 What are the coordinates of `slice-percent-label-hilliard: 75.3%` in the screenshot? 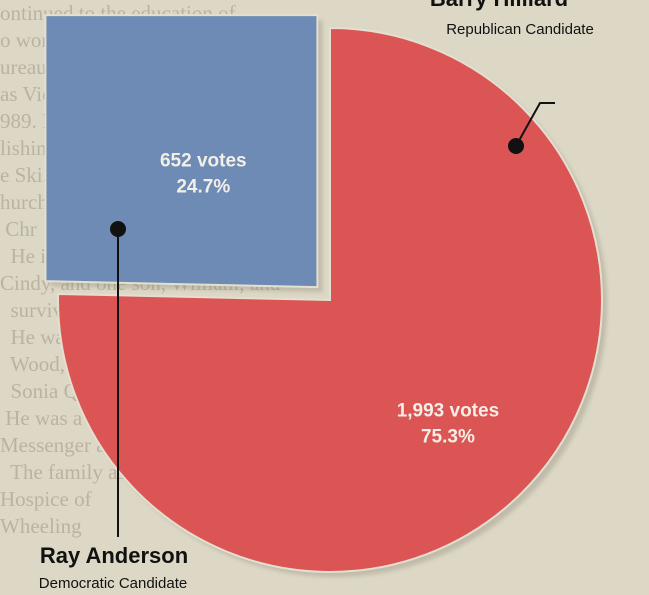 It's located at (448, 437).